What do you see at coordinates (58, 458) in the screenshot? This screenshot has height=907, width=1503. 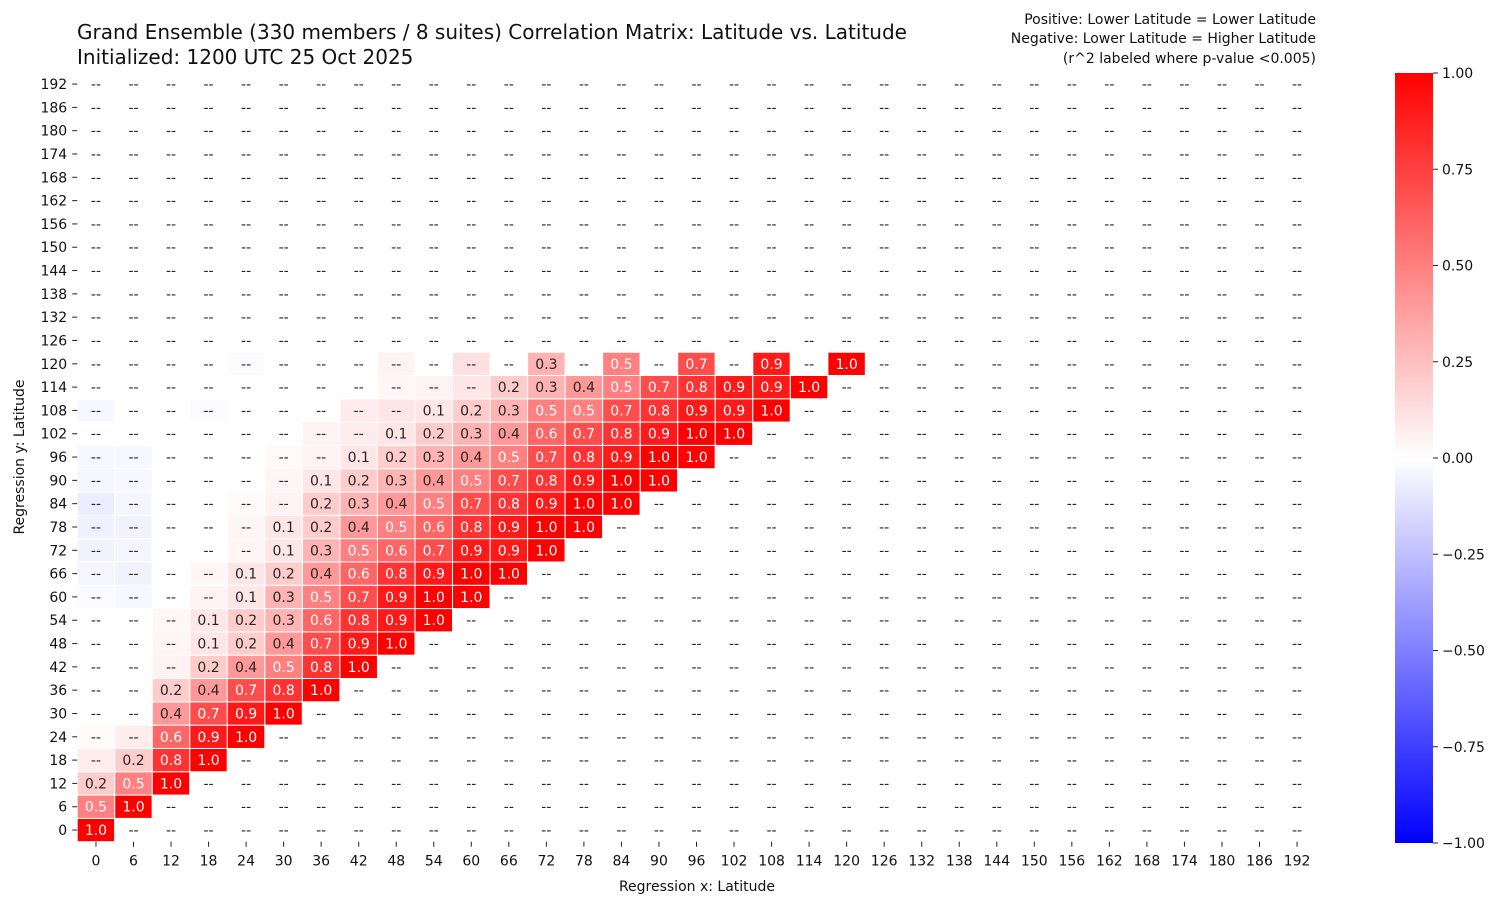 I see `y-tick-label: 96` at bounding box center [58, 458].